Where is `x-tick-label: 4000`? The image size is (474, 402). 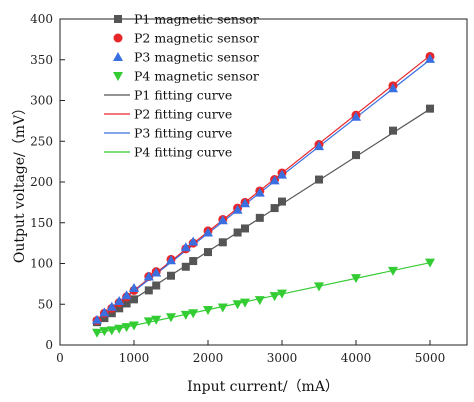
x-tick-label: 4000 is located at coordinates (356, 358).